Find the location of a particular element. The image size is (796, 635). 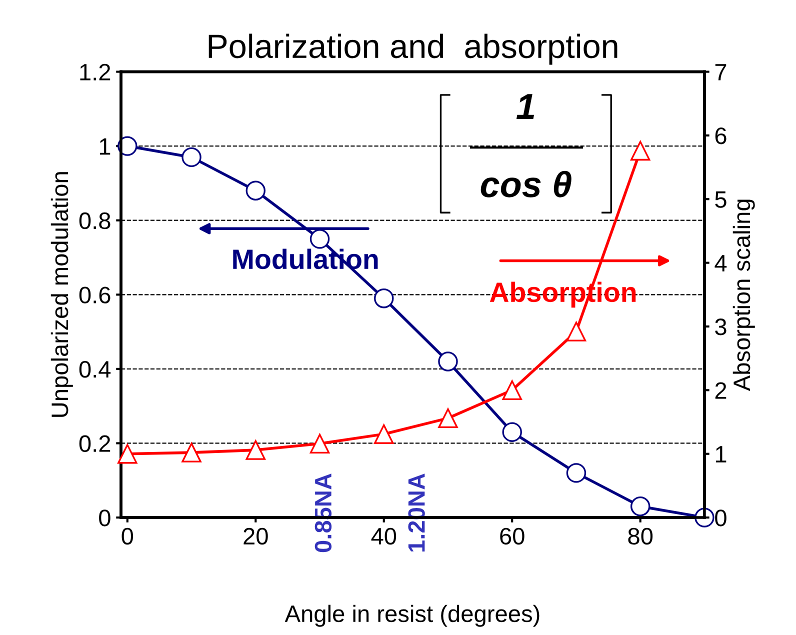

y2-tick-label: 2 is located at coordinates (720, 390).